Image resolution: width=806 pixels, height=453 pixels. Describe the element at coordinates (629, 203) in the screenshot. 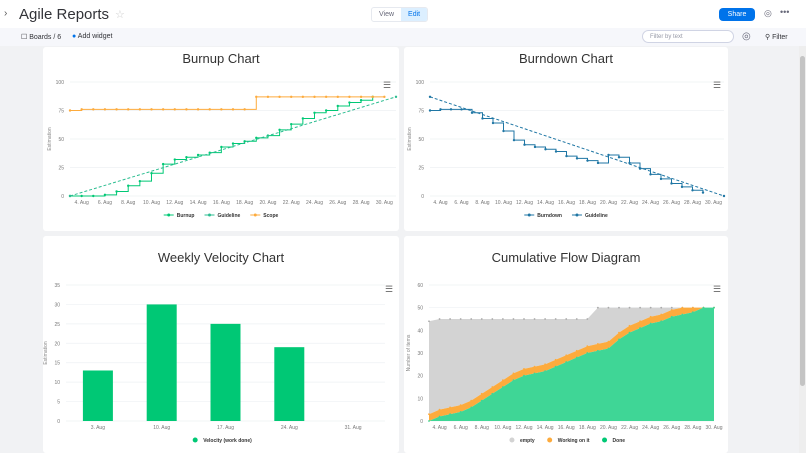

I see `x-tick-label: 22. Aug` at that location.